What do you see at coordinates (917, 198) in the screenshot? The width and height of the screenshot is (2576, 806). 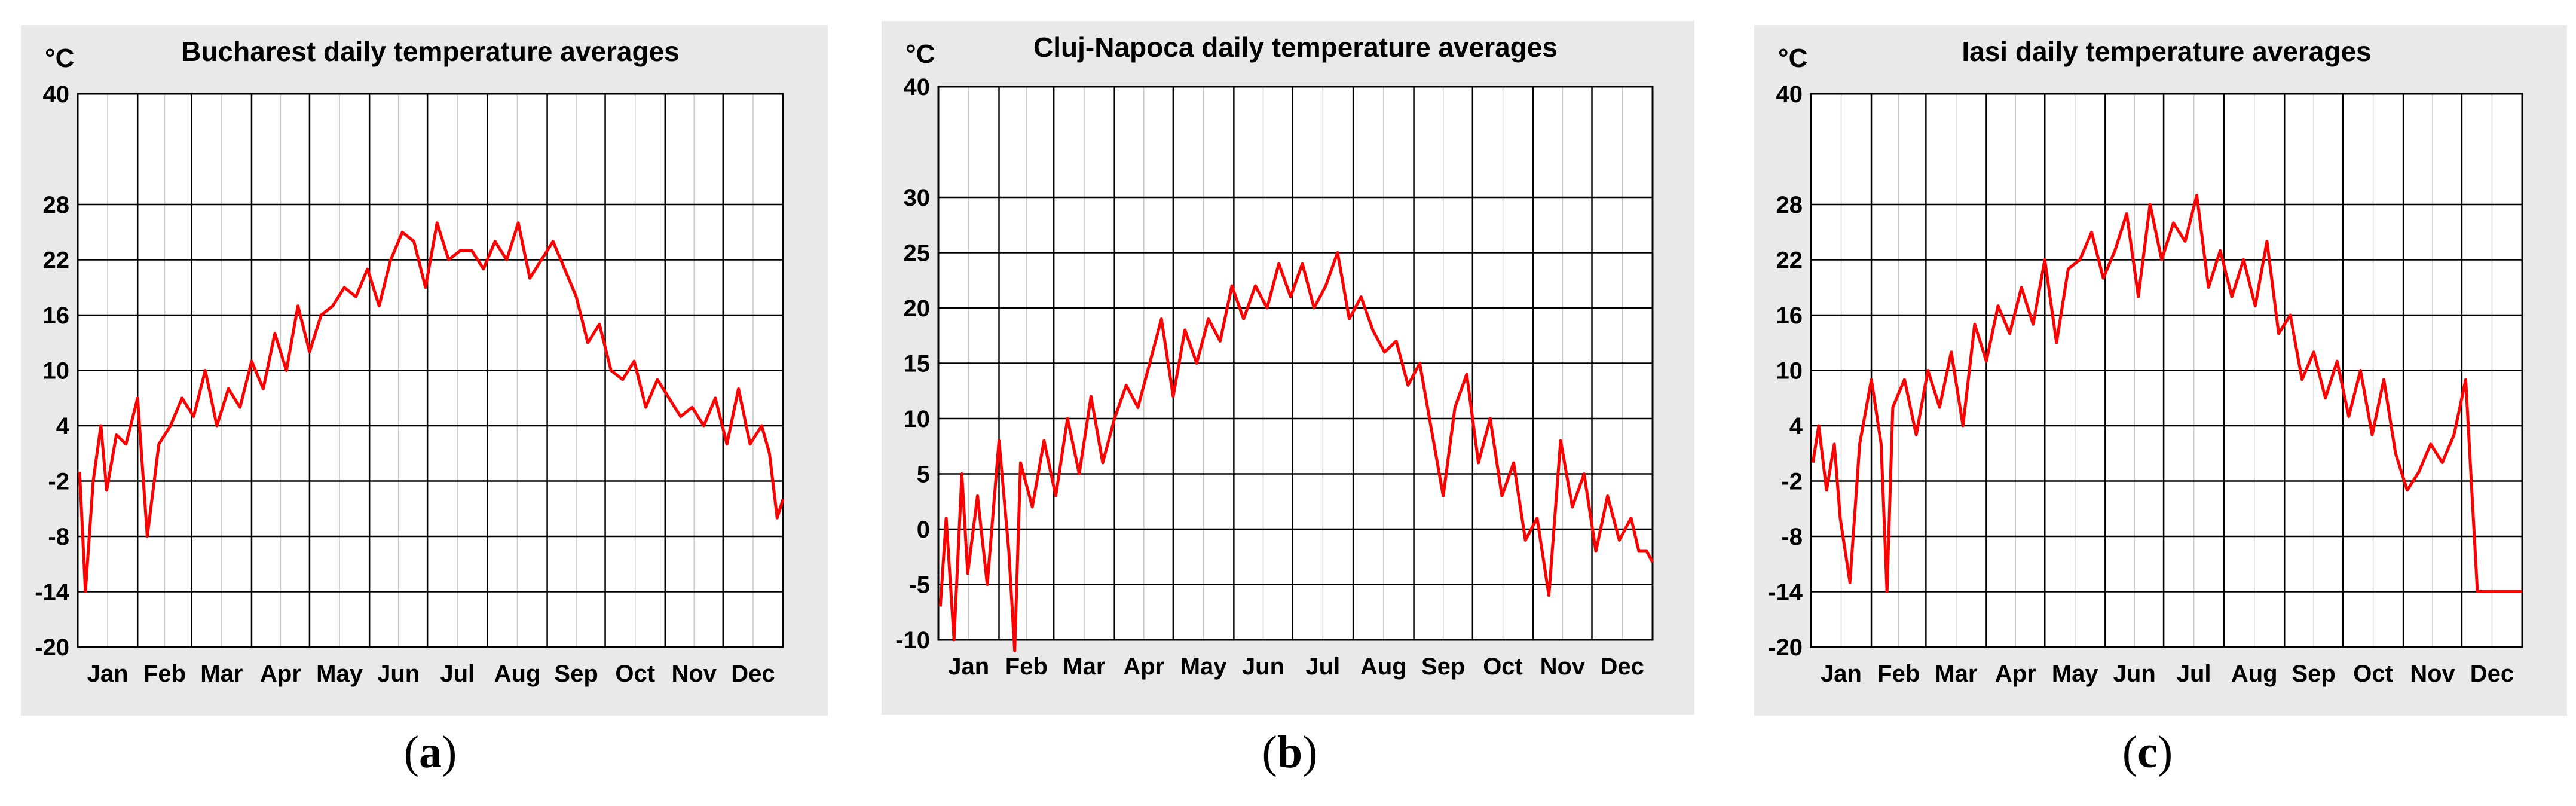 I see `y-tick-label: 30` at bounding box center [917, 198].